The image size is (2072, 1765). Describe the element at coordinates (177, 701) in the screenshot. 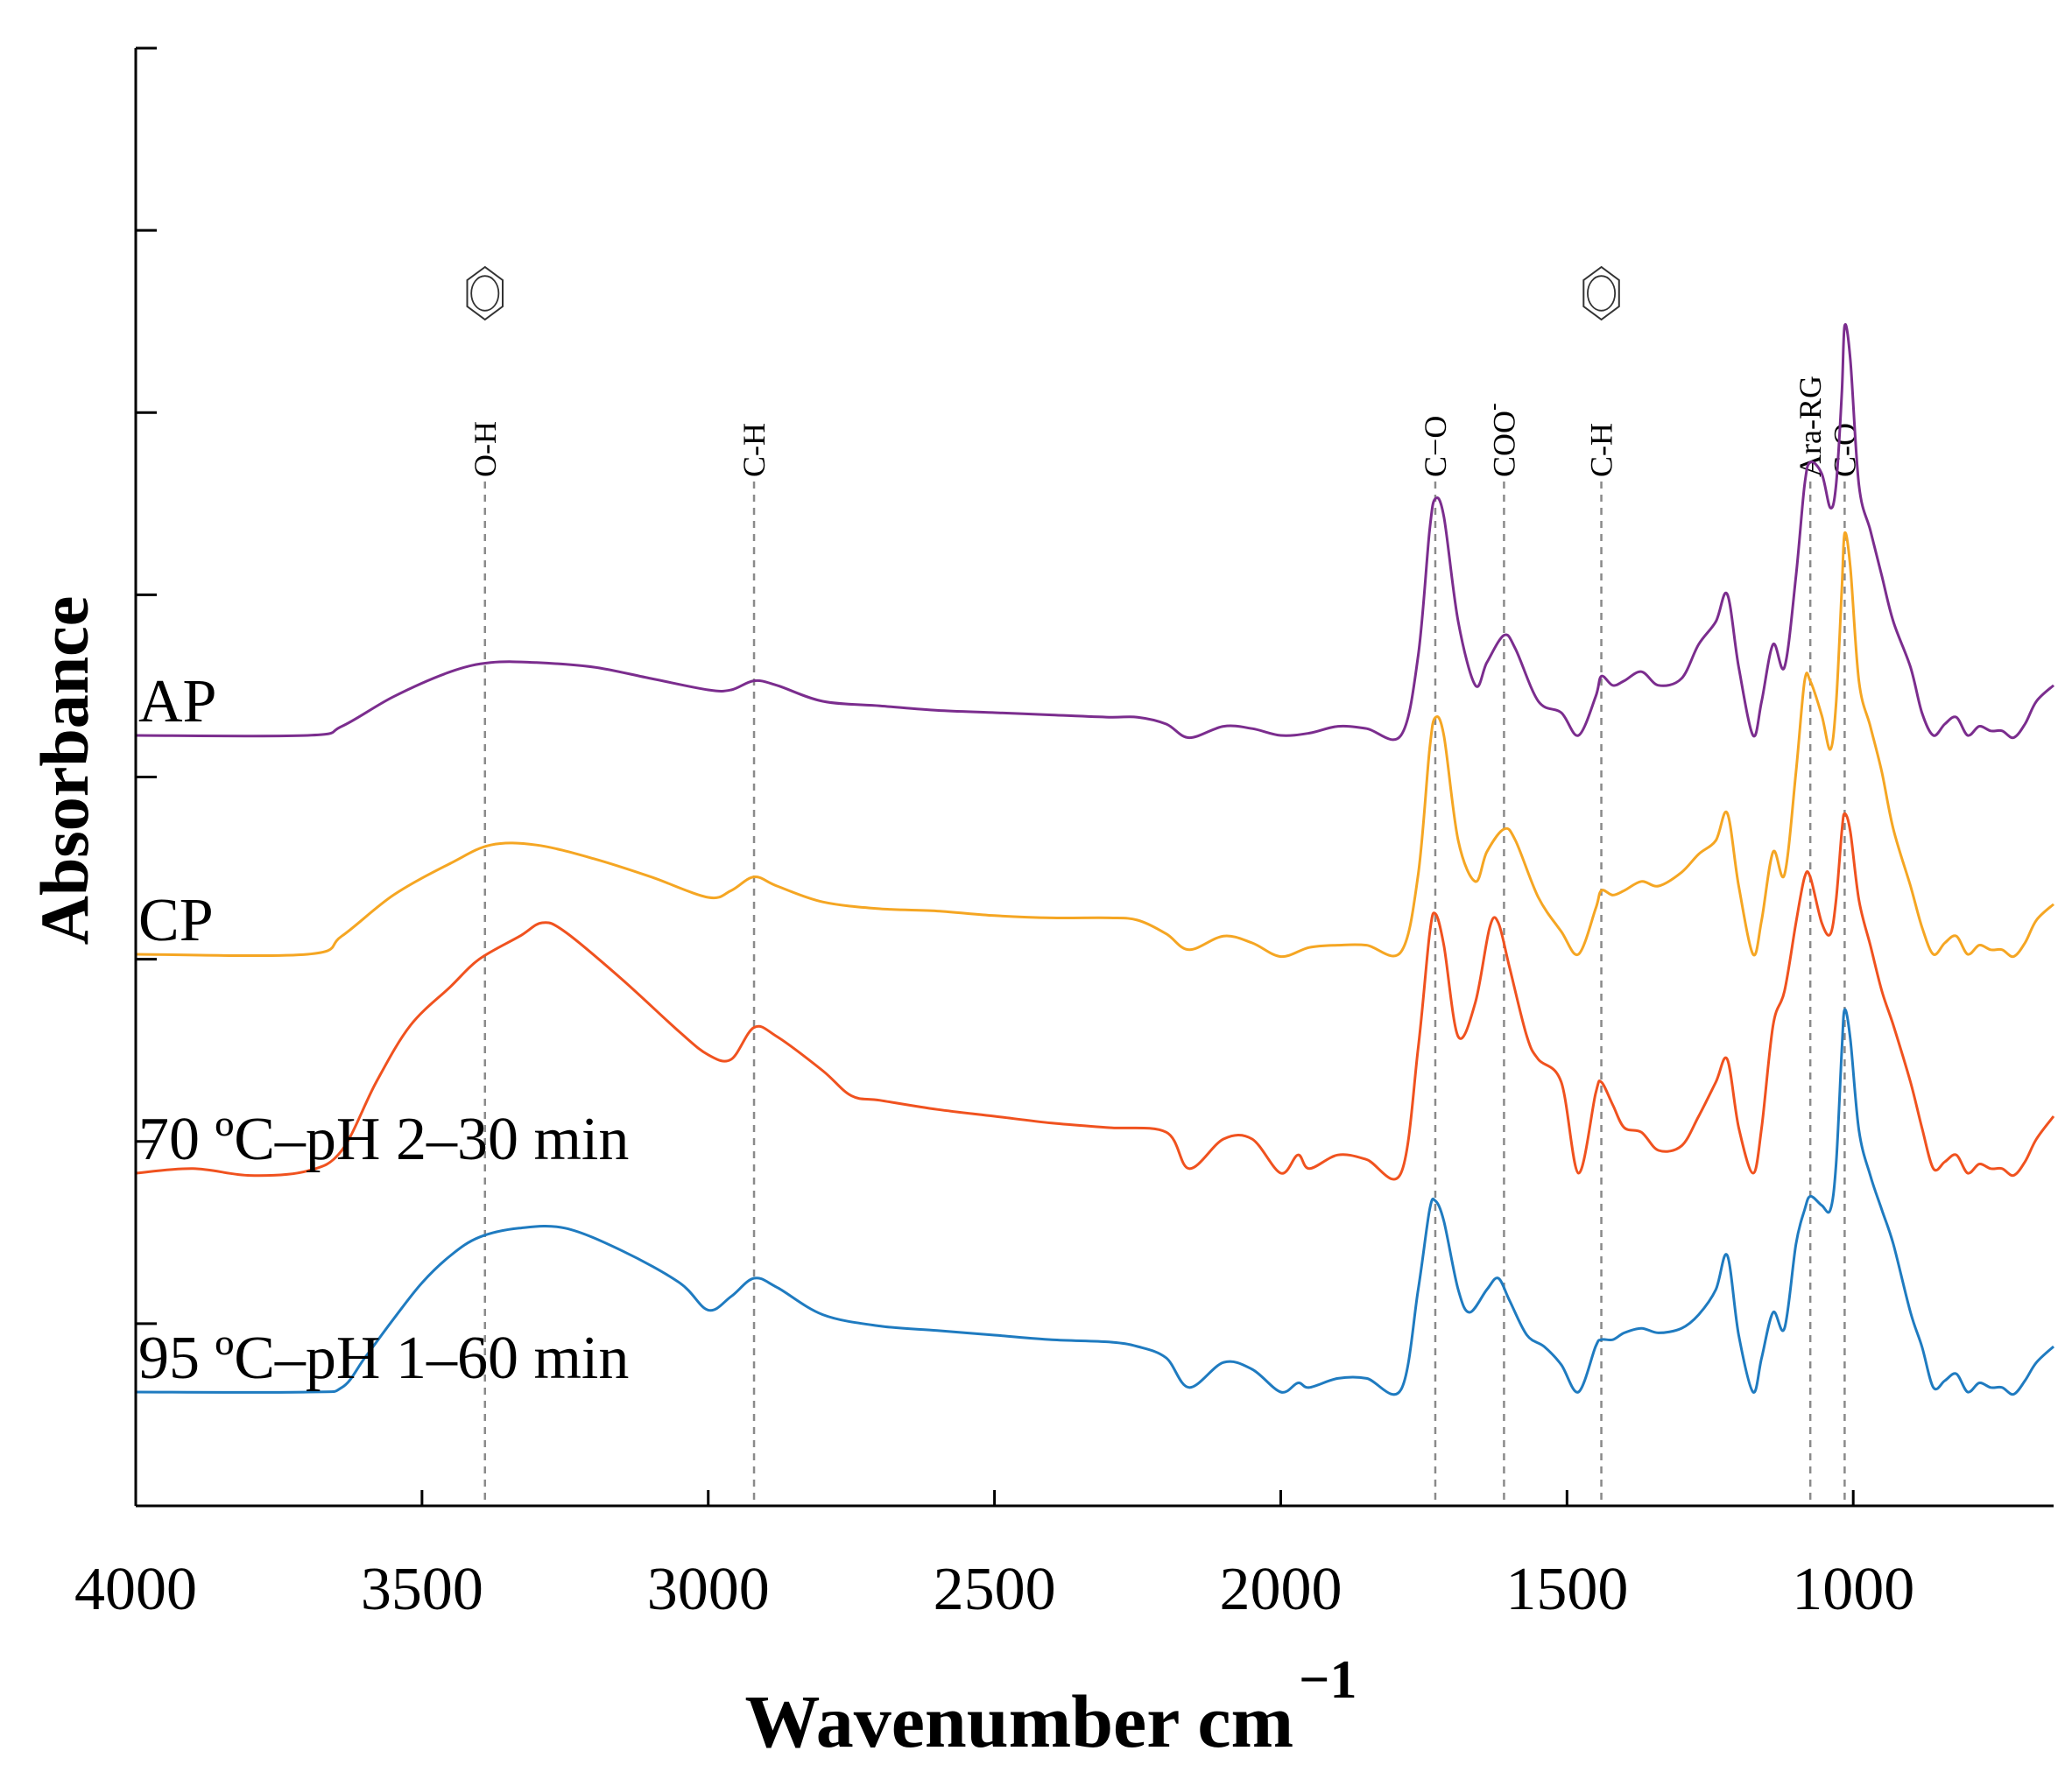

I see `series-label-0: AP` at that location.